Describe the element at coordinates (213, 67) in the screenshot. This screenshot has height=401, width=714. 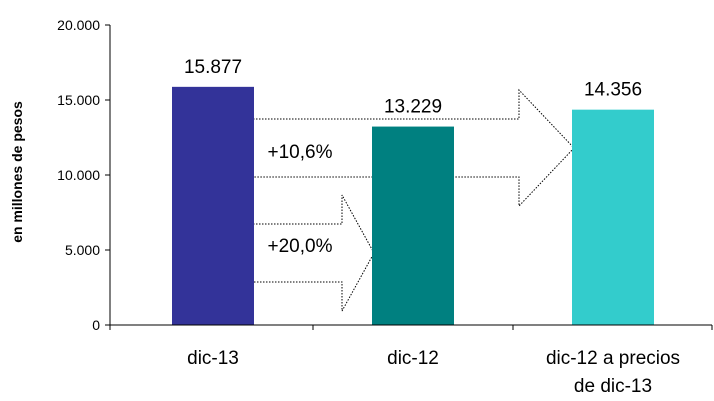
I see `data-label-0: 15.877` at that location.